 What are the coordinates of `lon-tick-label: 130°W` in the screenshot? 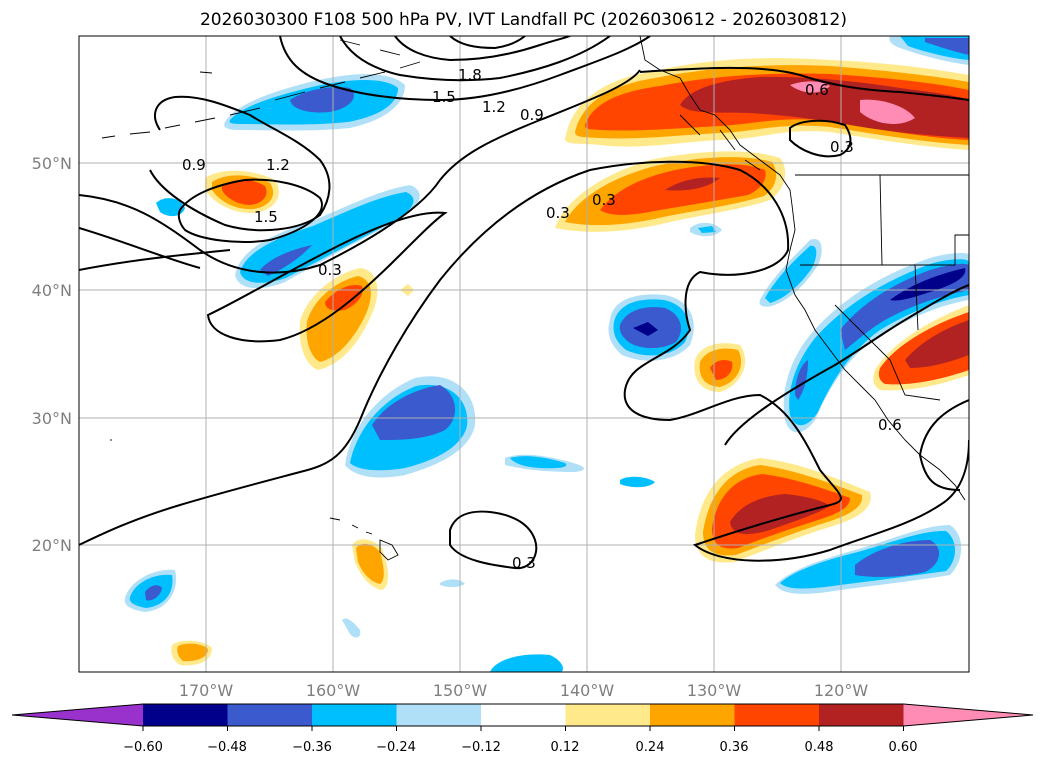 It's located at (714, 690).